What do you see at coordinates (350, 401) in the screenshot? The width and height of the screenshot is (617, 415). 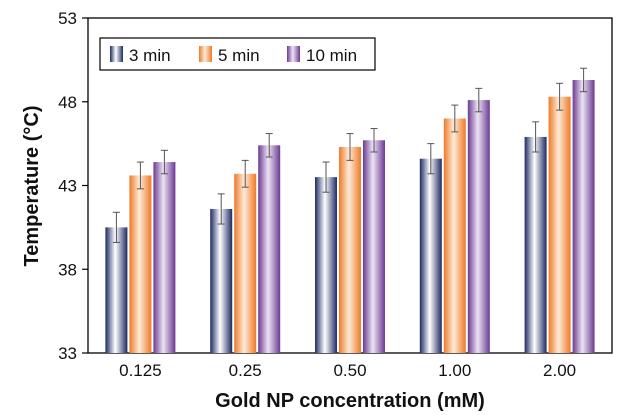 I see `x-axis-title: Gold NP concentration (mM)` at bounding box center [350, 401].